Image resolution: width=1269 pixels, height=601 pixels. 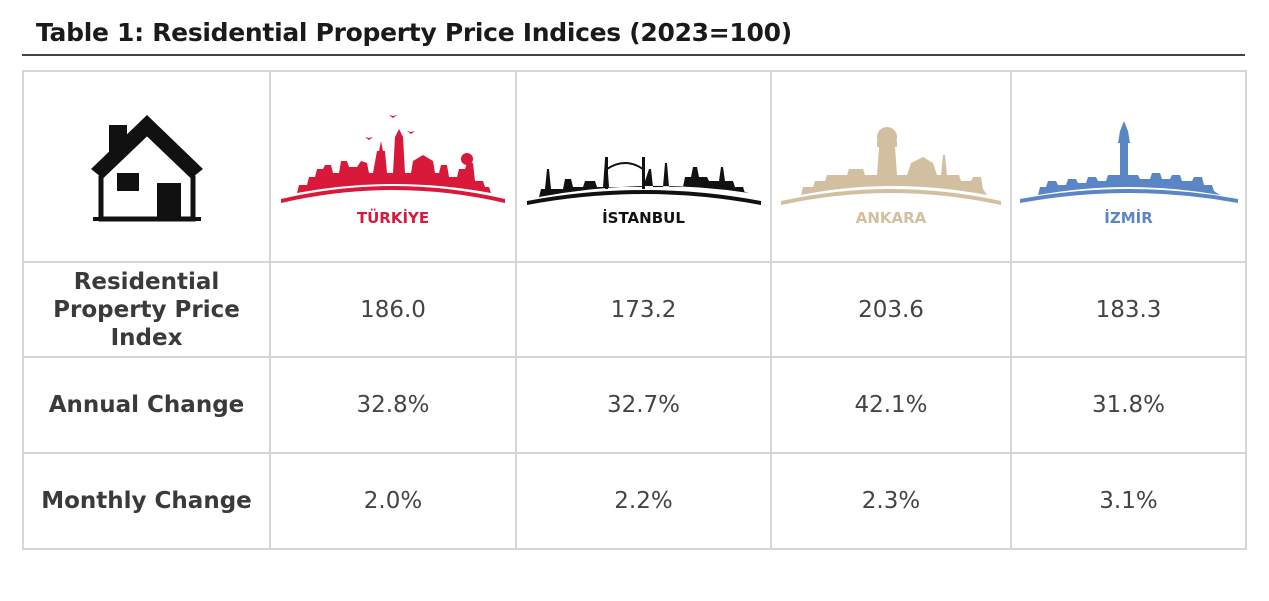 What do you see at coordinates (393, 501) in the screenshot?
I see `cell-value: 2.0%` at bounding box center [393, 501].